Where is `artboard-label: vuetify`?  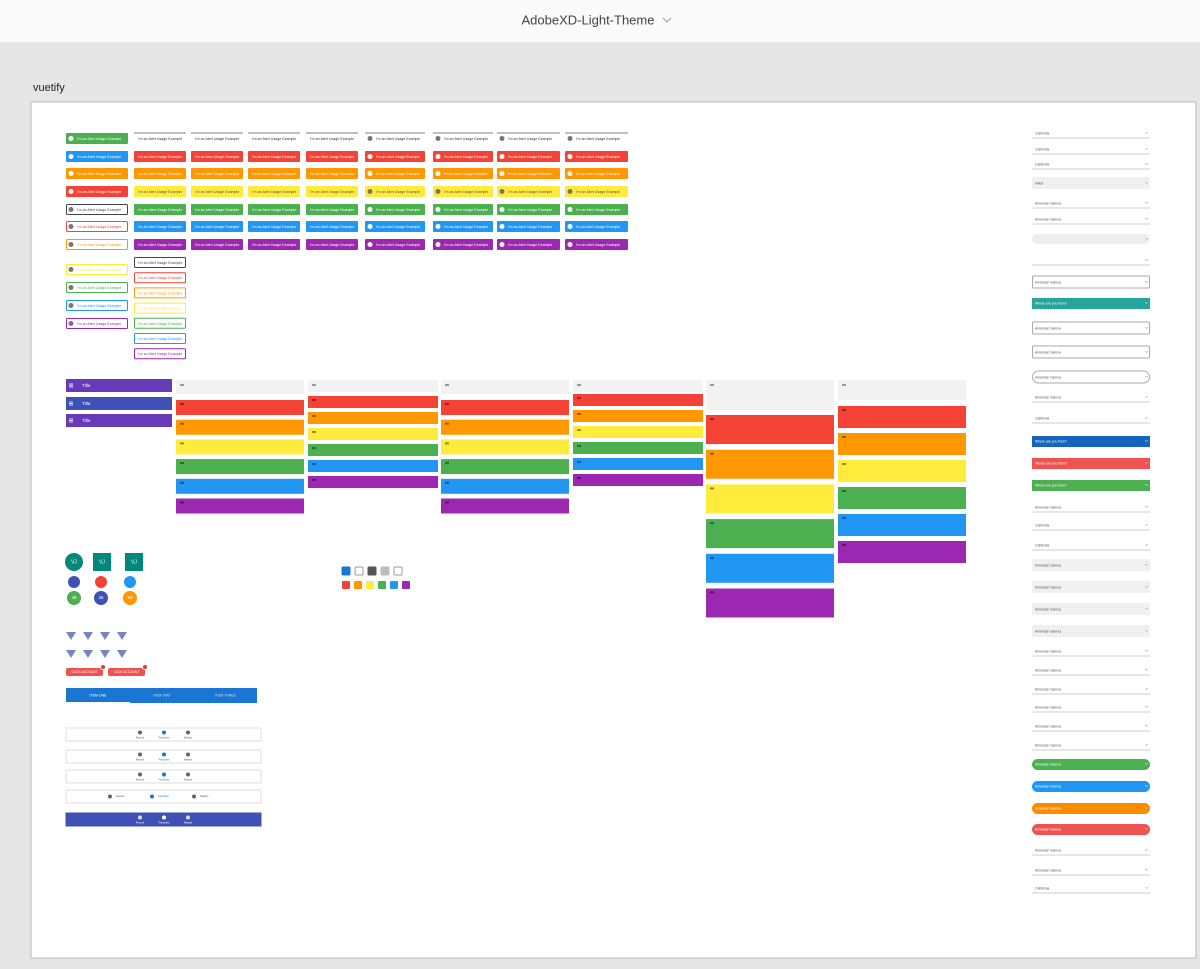
artboard-label: vuetify is located at coordinates (49, 88).